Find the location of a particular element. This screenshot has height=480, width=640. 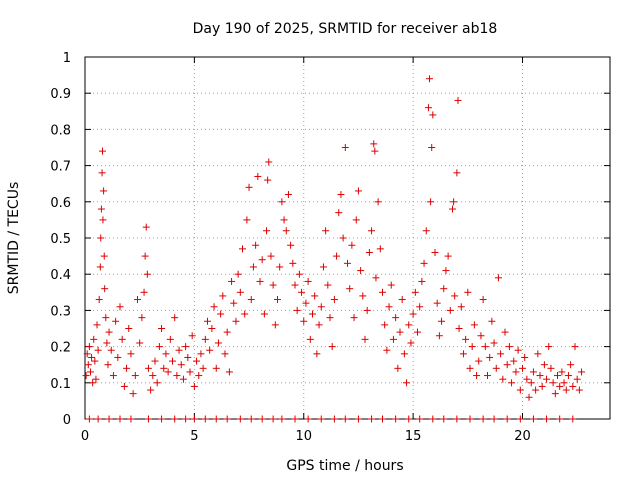

y-tick-label: 0.1 is located at coordinates (60, 384).